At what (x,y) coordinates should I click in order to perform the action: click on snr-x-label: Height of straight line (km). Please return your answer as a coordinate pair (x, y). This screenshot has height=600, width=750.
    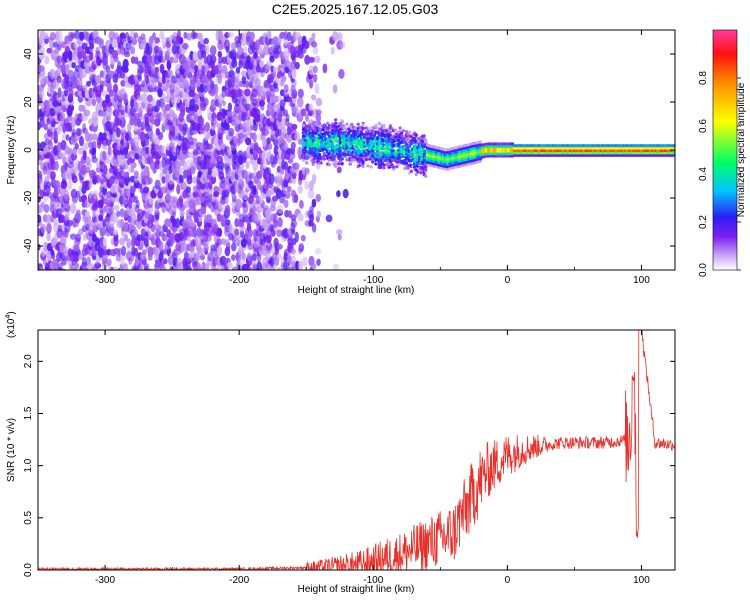
    Looking at the image, I should click on (356, 589).